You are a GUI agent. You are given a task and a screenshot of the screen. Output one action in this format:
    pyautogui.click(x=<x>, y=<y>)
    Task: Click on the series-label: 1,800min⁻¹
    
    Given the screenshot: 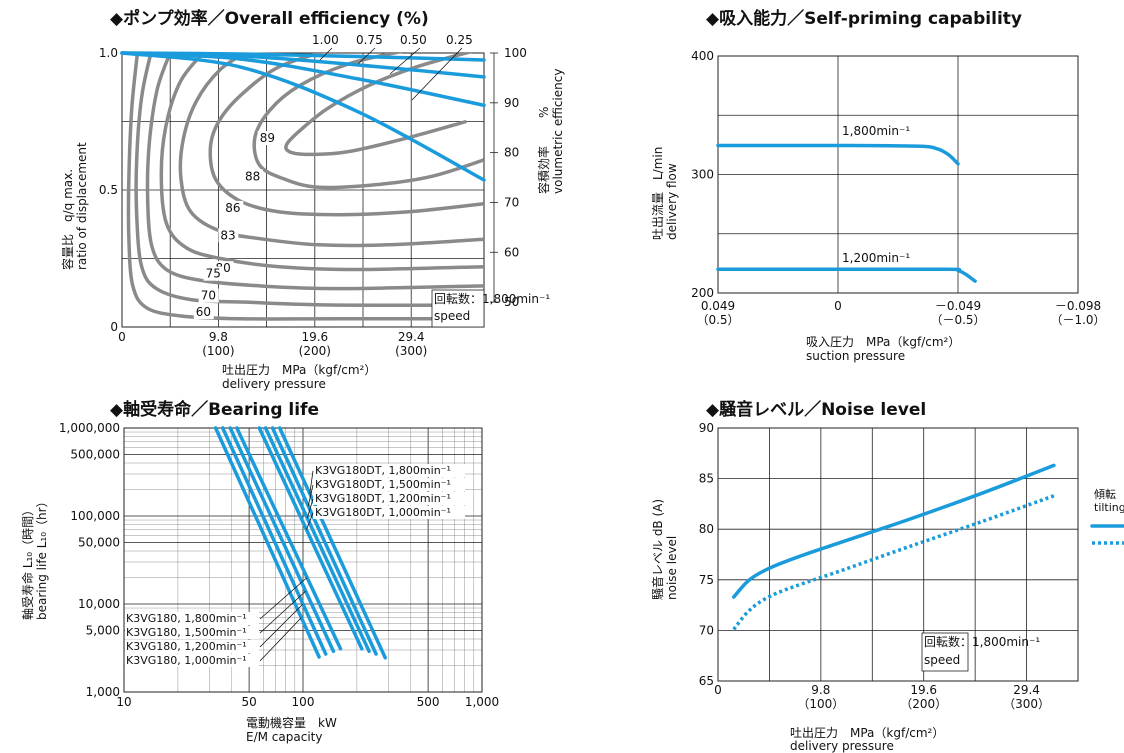 What is the action you would take?
    pyautogui.click(x=876, y=131)
    